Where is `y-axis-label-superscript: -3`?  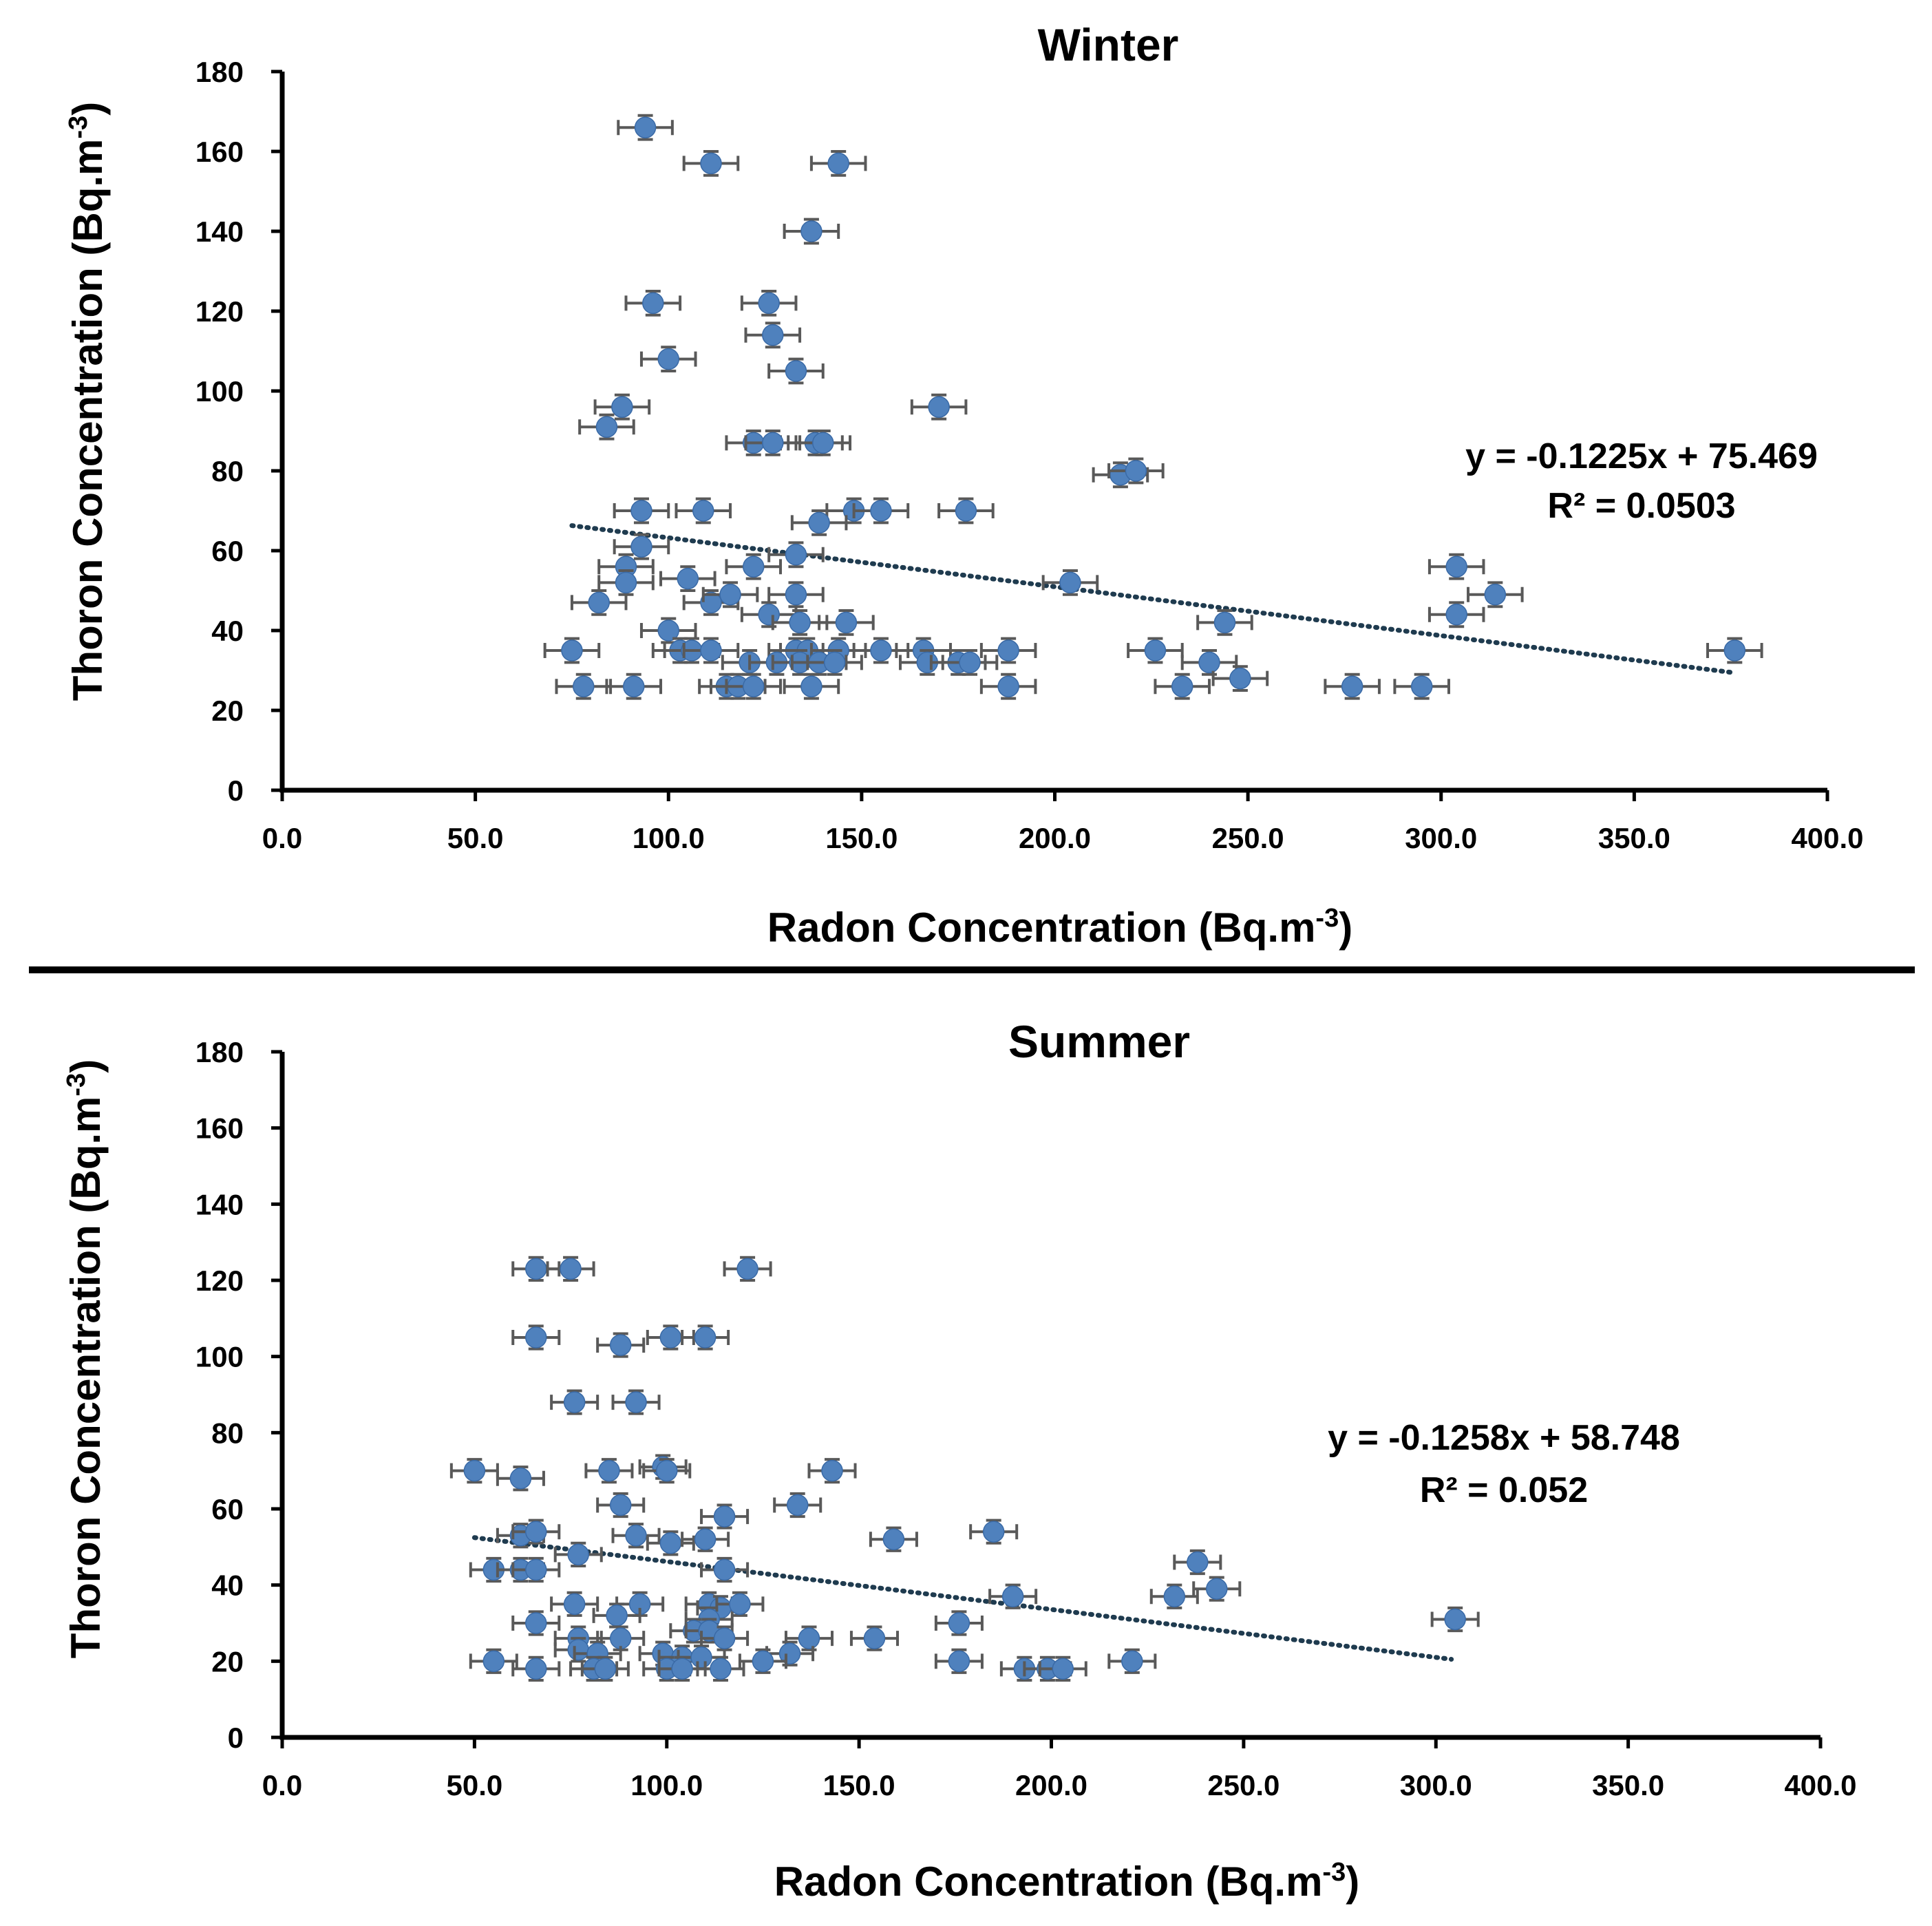
y-axis-label-superscript: -3 is located at coordinates (76, 1085).